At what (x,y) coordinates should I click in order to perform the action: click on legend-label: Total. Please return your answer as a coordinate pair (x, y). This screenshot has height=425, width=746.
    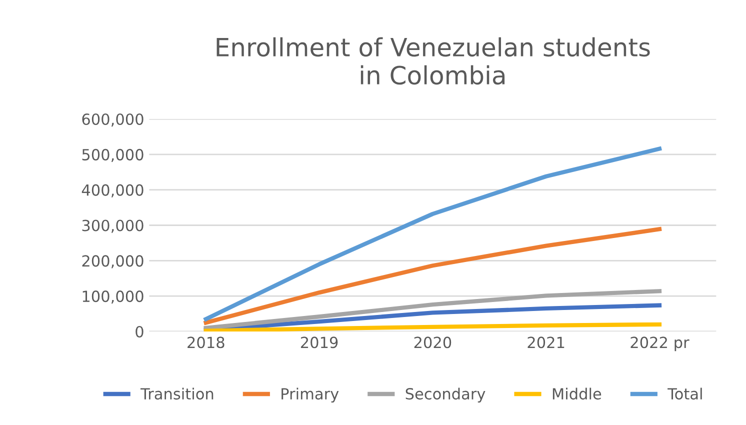
    Looking at the image, I should click on (685, 394).